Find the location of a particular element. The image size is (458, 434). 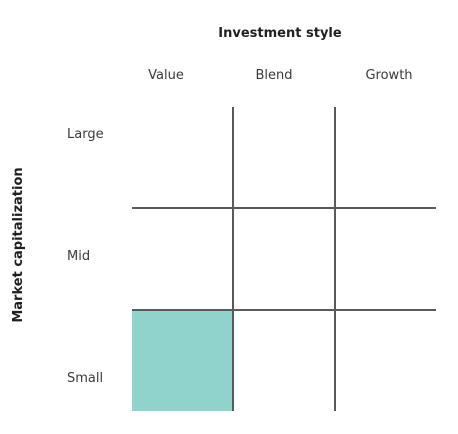

row-label-mid: Mid is located at coordinates (79, 256).